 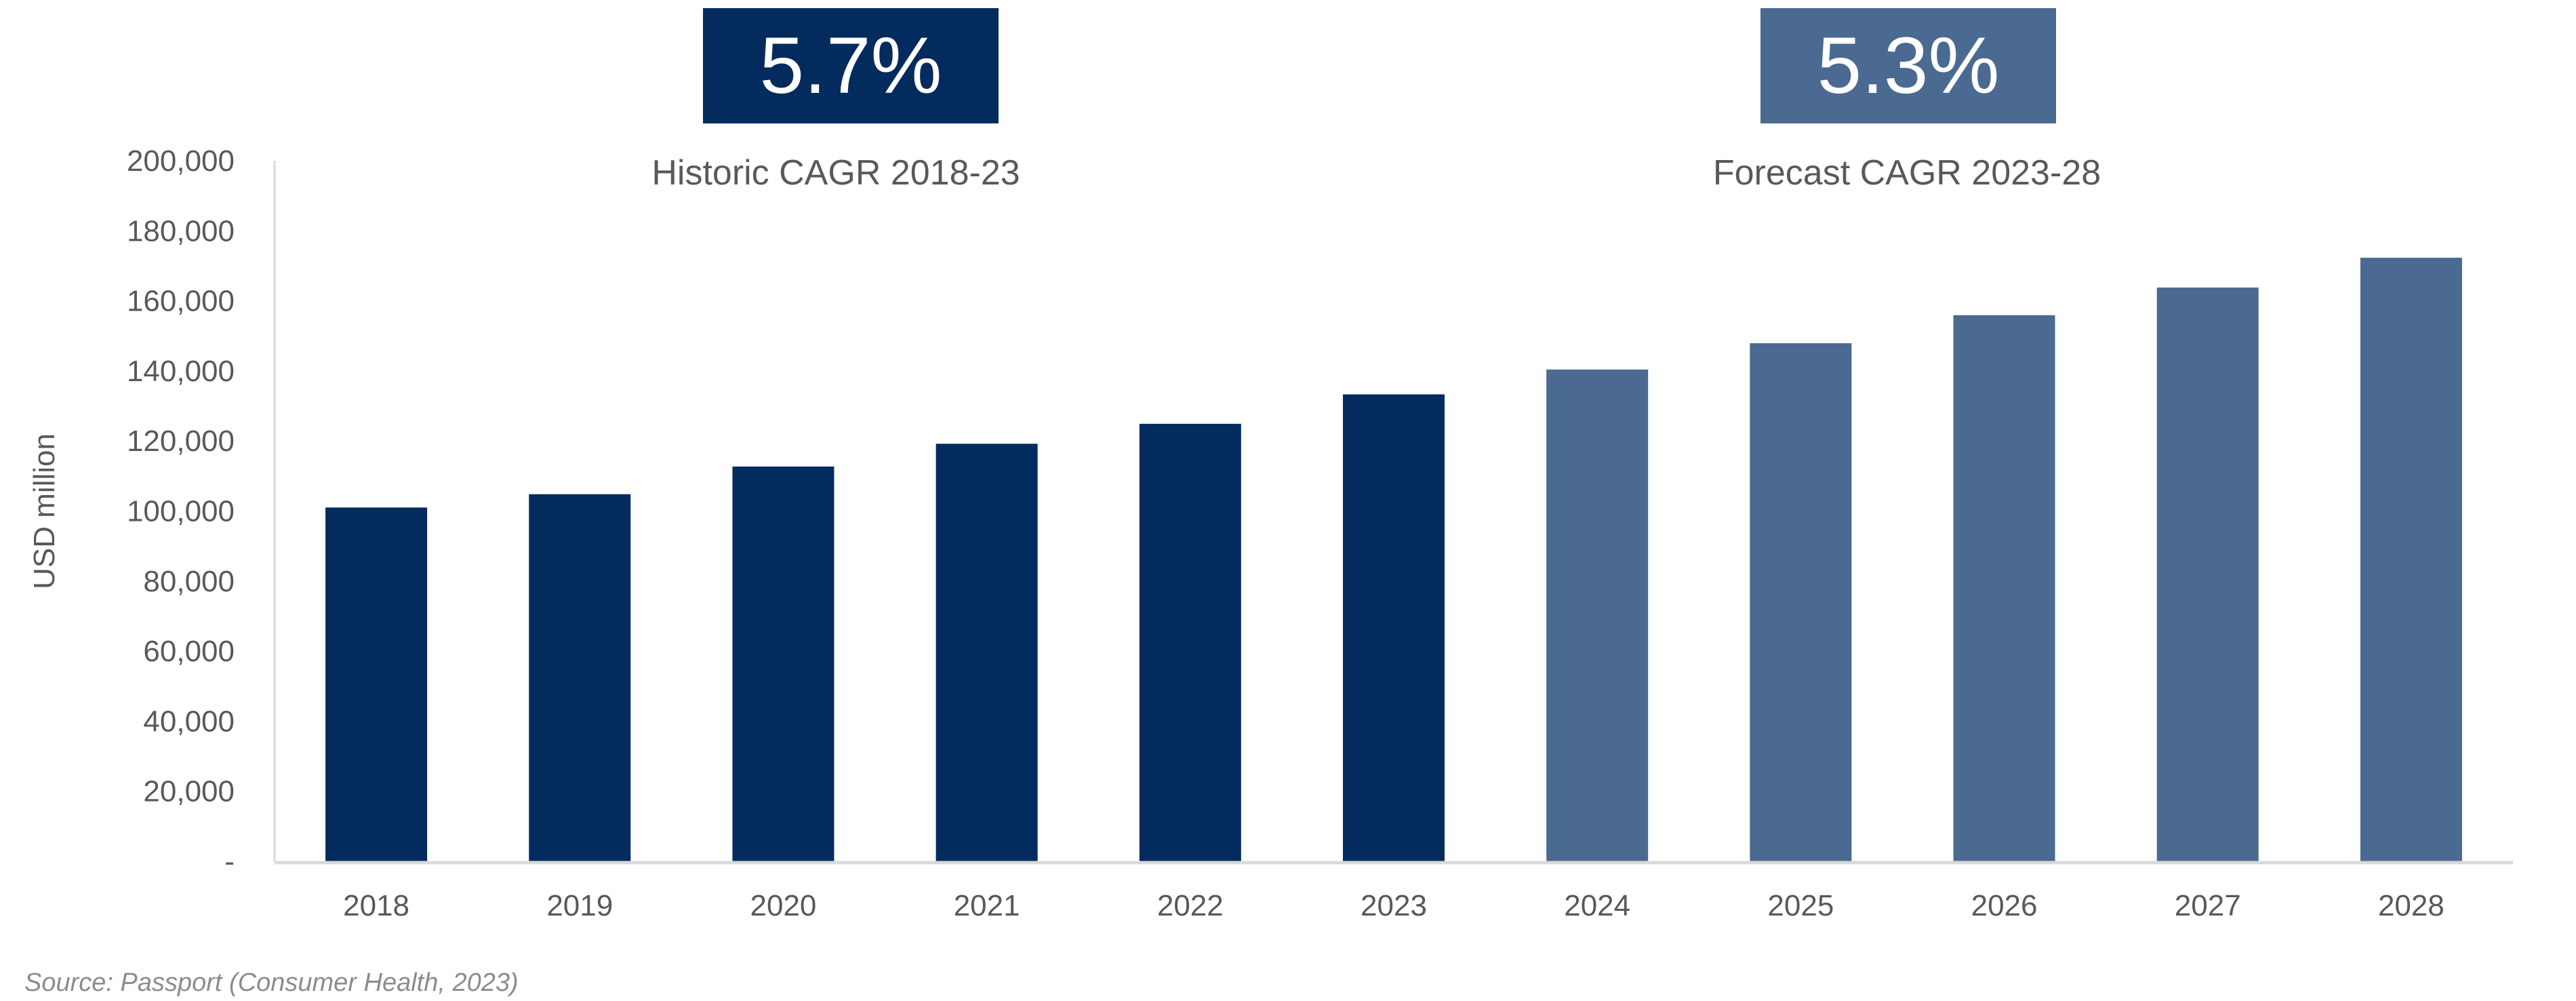 I want to click on y-tick-label: 180,000, so click(x=181, y=231).